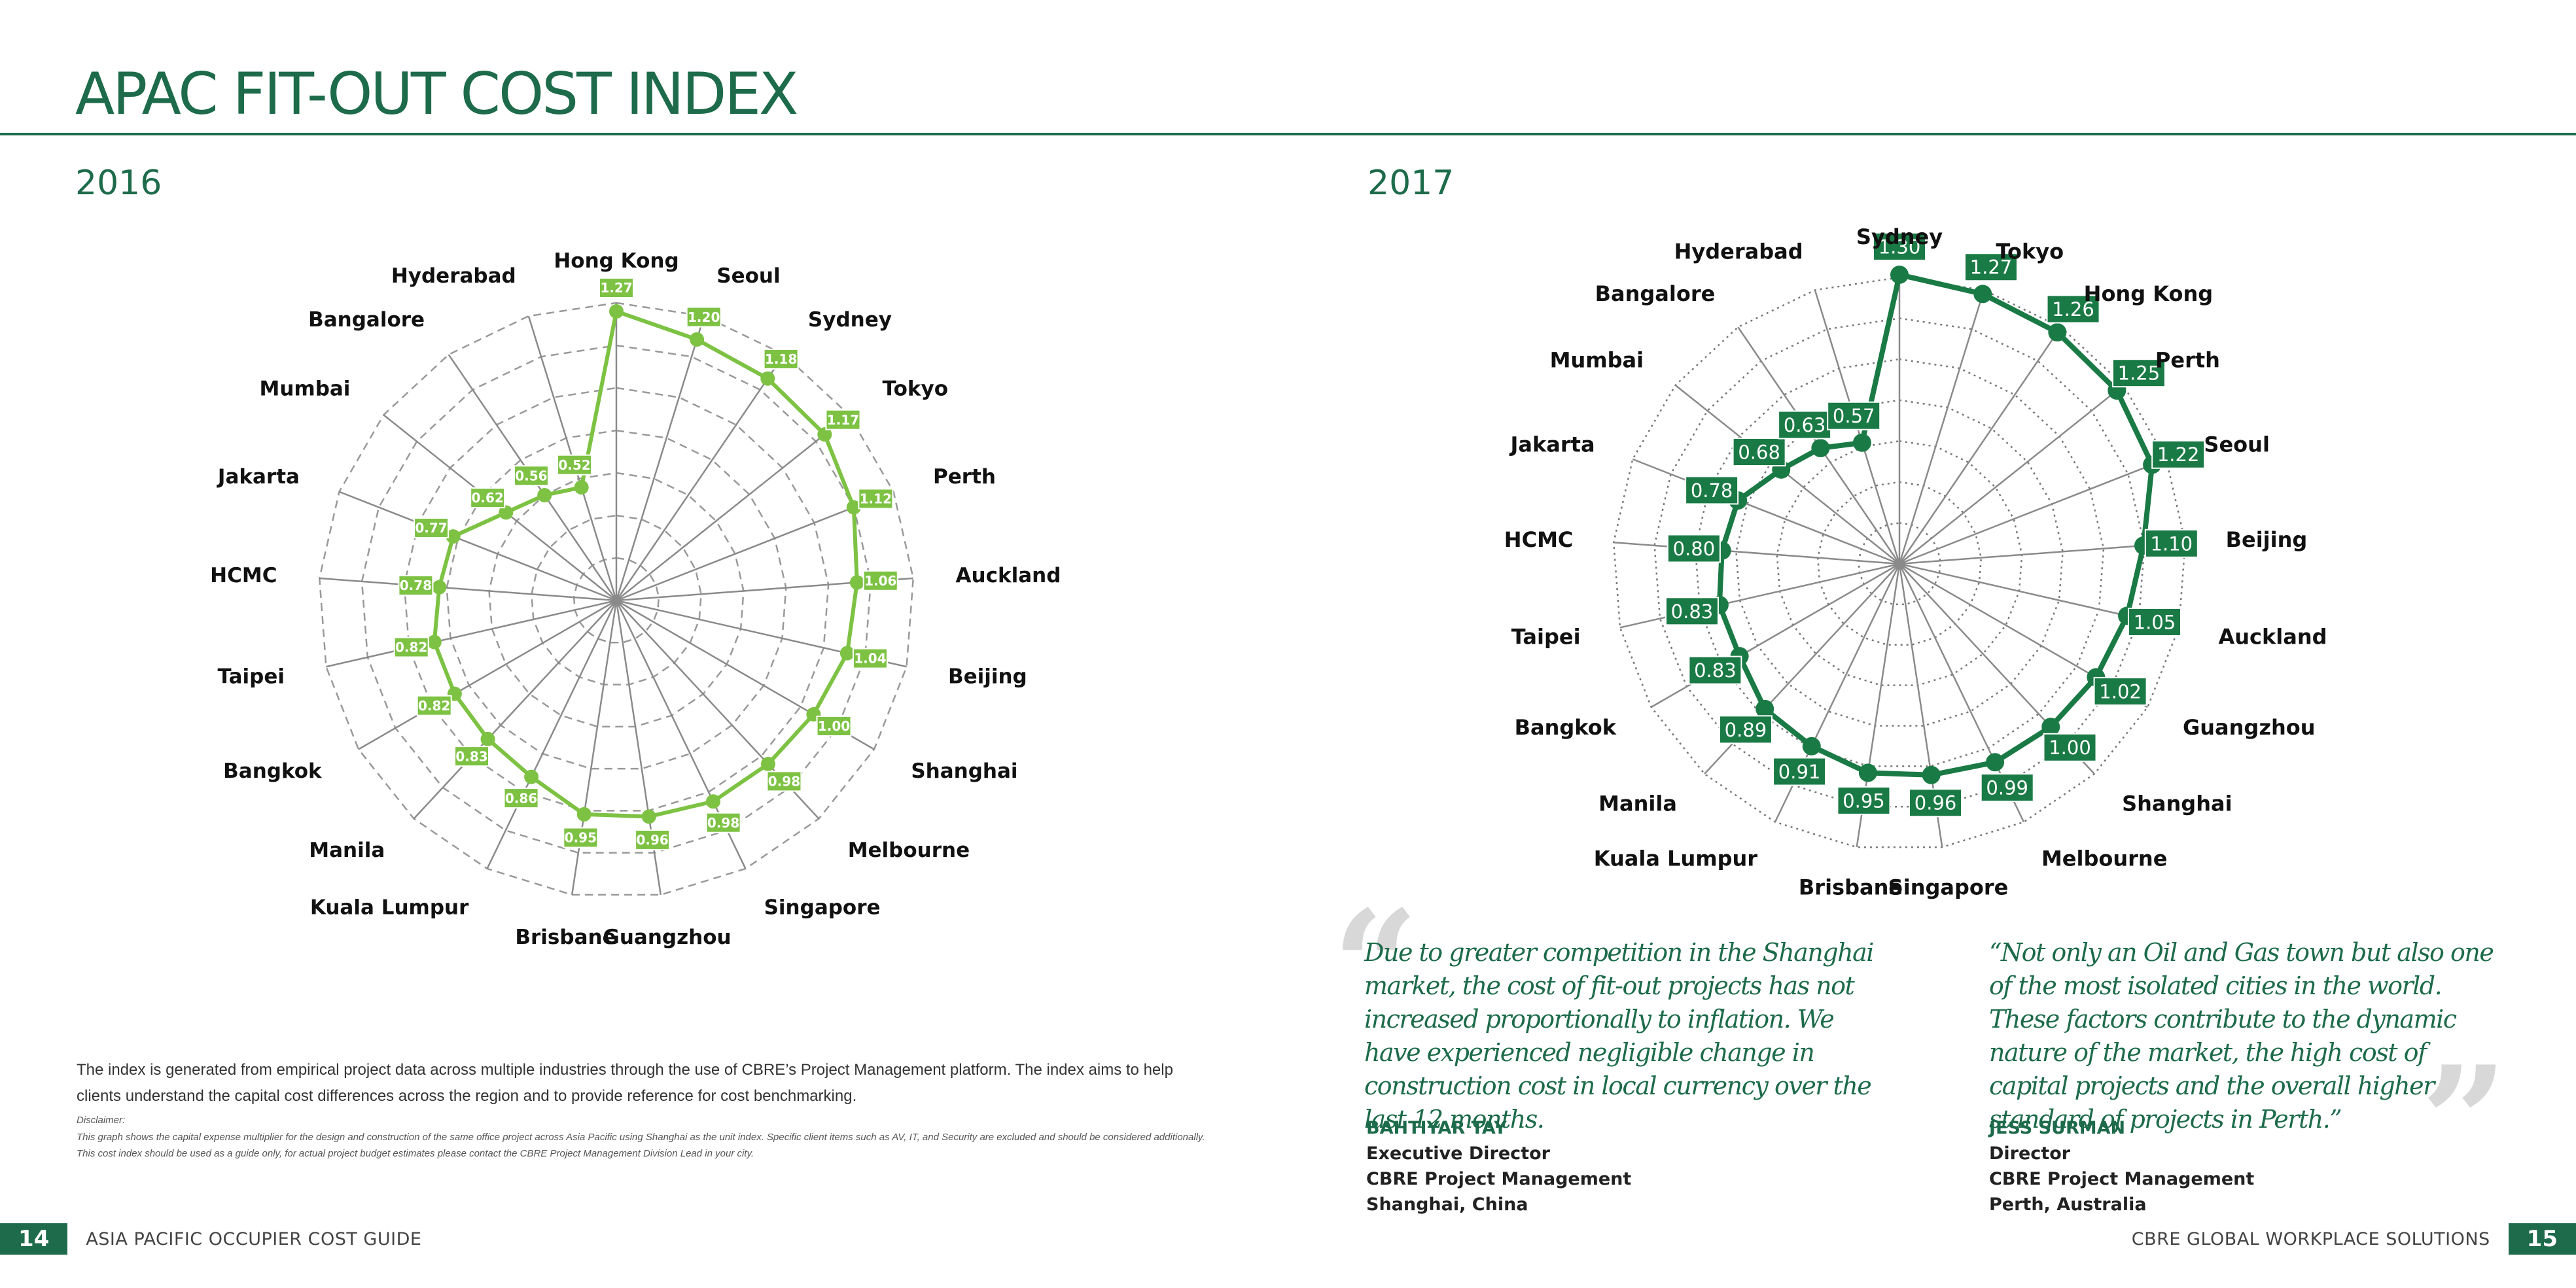  I want to click on category-label-singapore: Singapore, so click(822, 908).